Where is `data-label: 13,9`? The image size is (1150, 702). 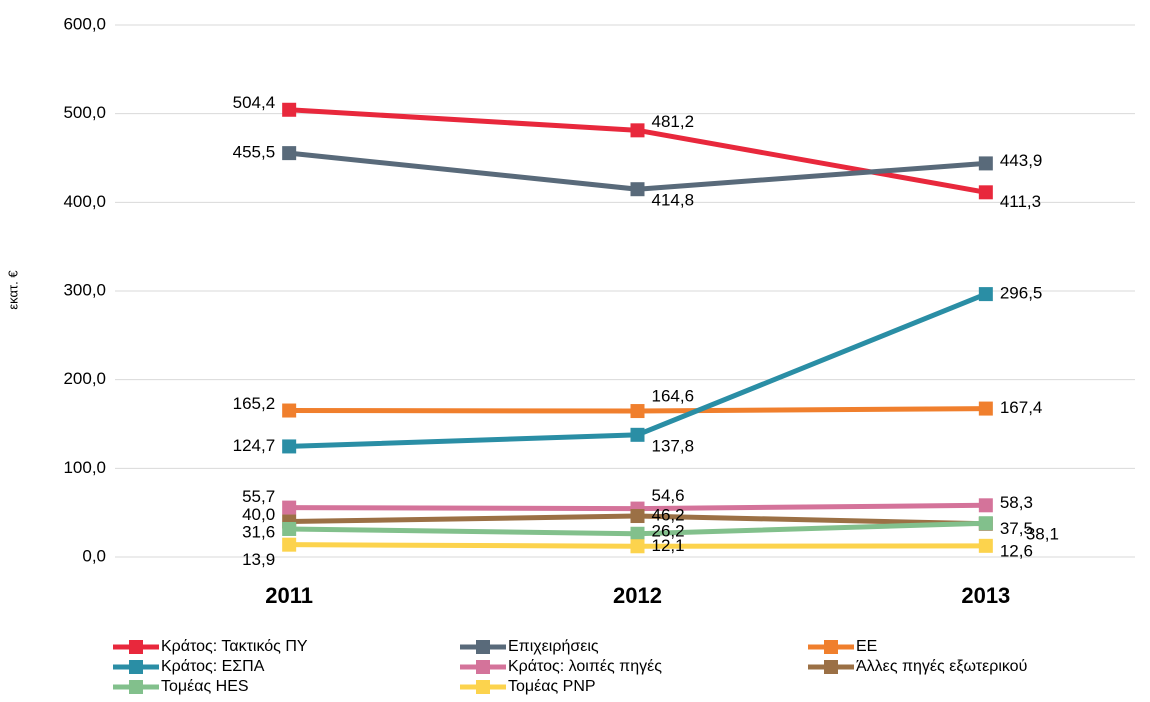
data-label: 13,9 is located at coordinates (258, 559).